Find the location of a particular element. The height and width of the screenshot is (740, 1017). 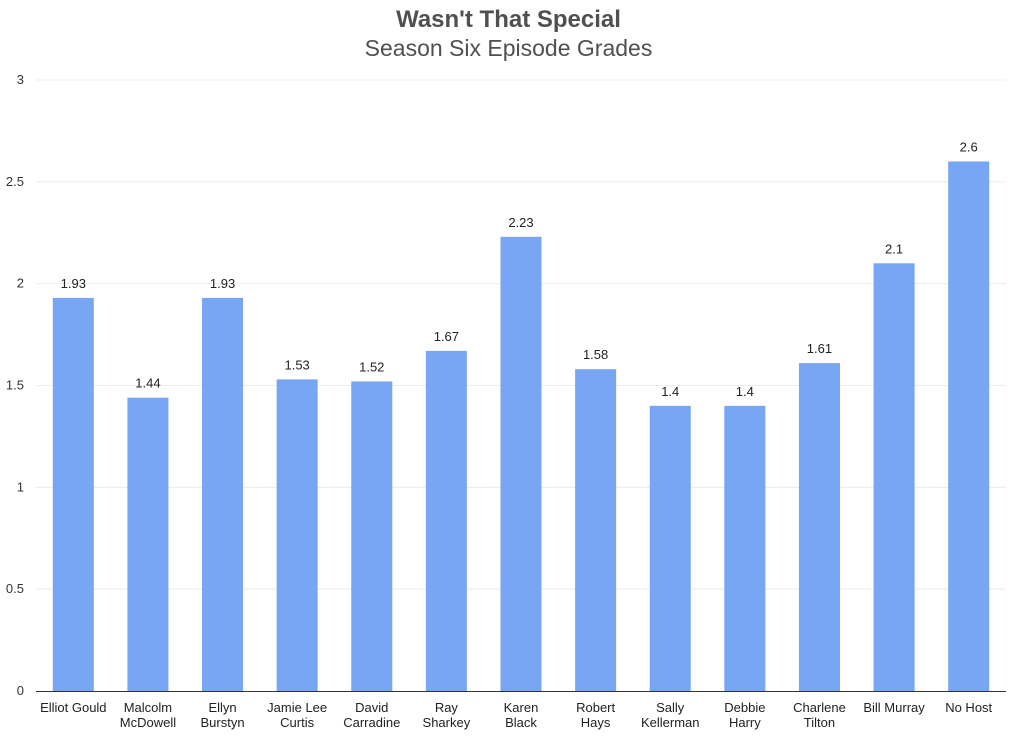

y-tick-label: 2.5 is located at coordinates (15, 181).